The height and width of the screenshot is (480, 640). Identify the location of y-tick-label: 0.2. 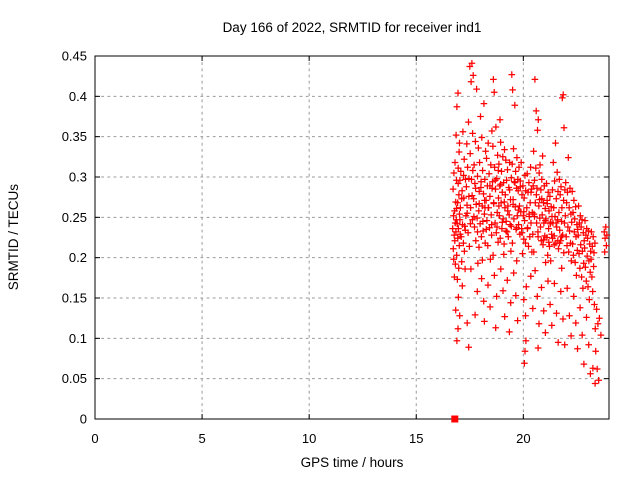
(78, 257).